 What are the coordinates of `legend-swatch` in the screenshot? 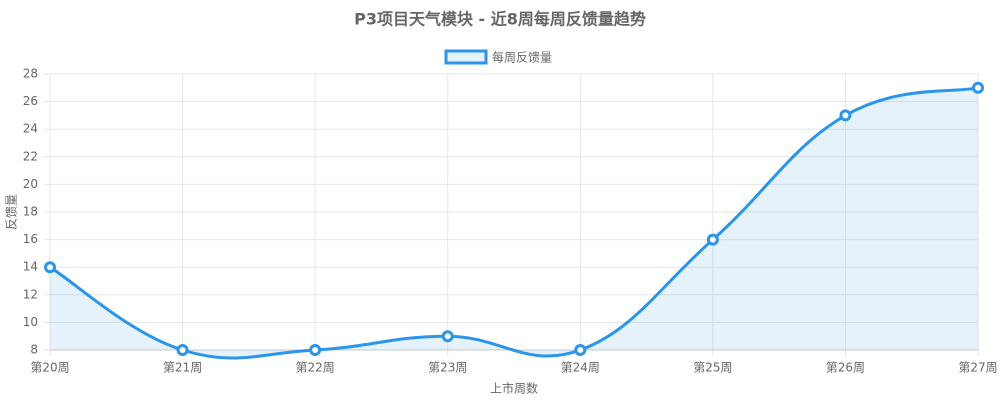 It's located at (466, 57).